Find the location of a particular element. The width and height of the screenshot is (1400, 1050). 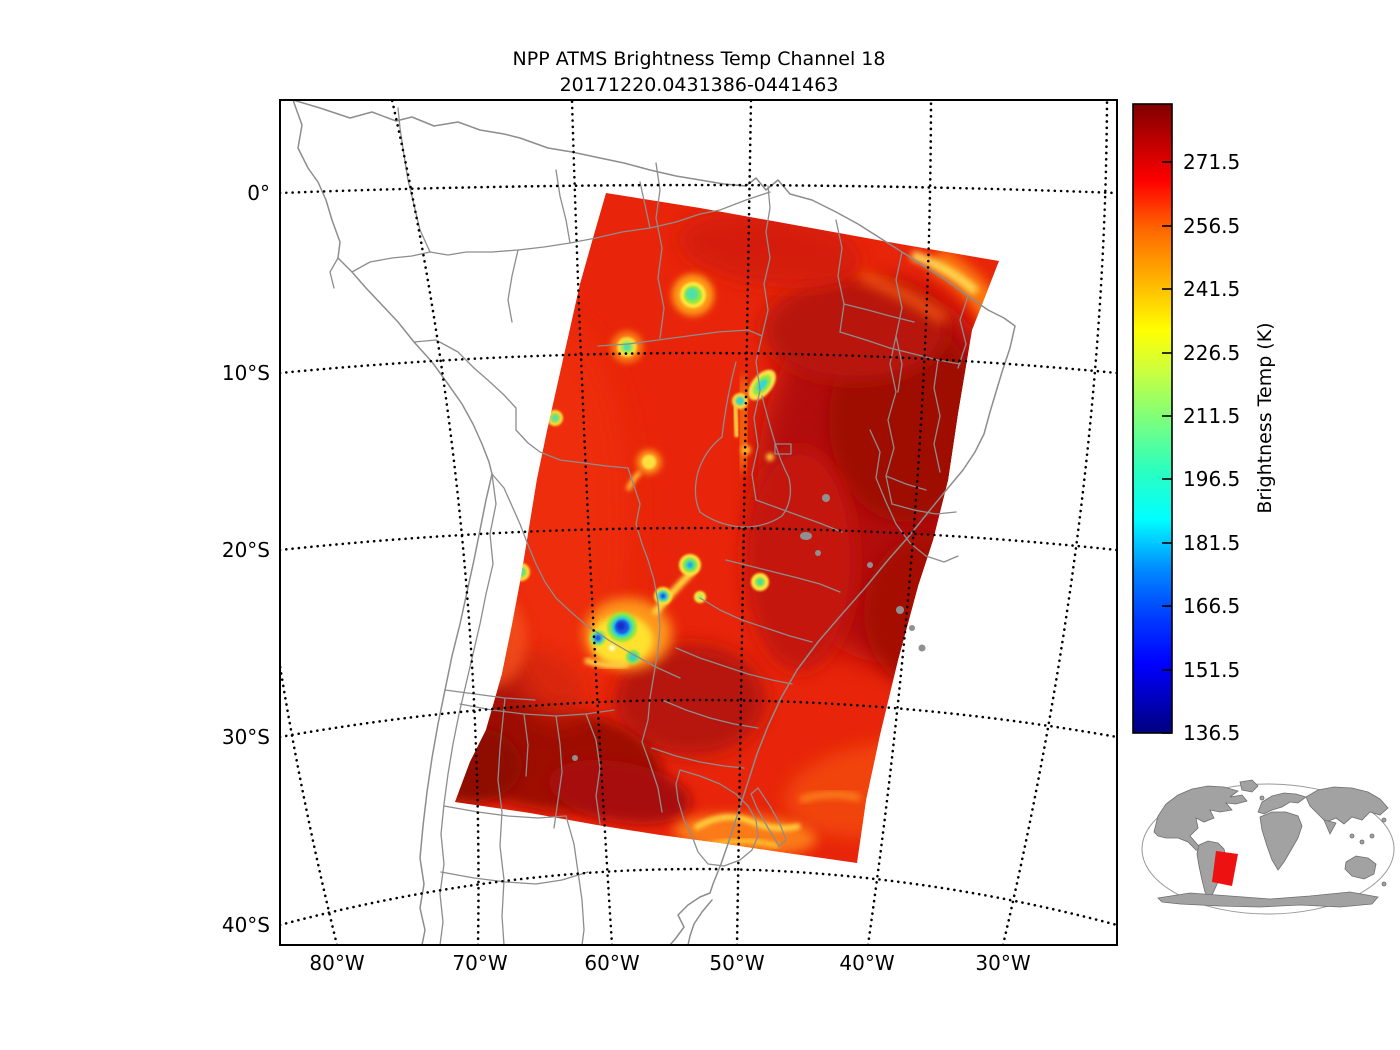

cbar-tick-181-5: 181.5 is located at coordinates (1212, 543).